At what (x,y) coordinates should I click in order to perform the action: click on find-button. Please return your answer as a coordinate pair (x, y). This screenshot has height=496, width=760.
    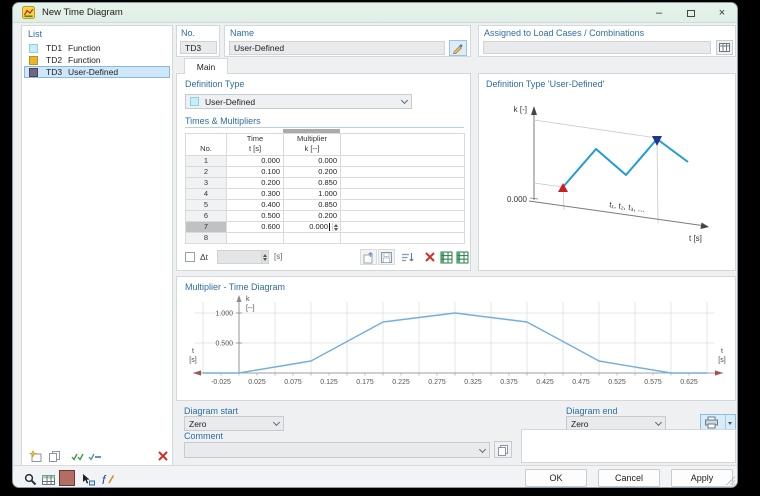
    Looking at the image, I should click on (30, 479).